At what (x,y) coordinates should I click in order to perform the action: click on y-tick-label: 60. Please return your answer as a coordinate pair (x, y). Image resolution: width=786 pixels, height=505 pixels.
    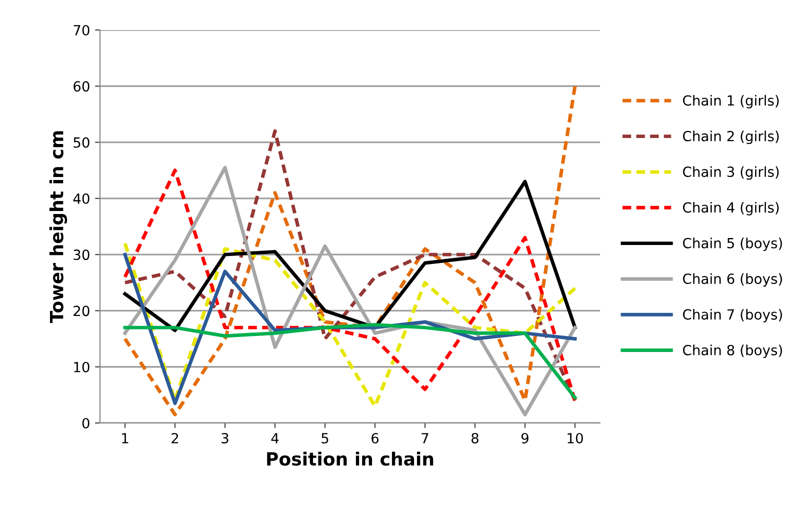
    Looking at the image, I should click on (82, 86).